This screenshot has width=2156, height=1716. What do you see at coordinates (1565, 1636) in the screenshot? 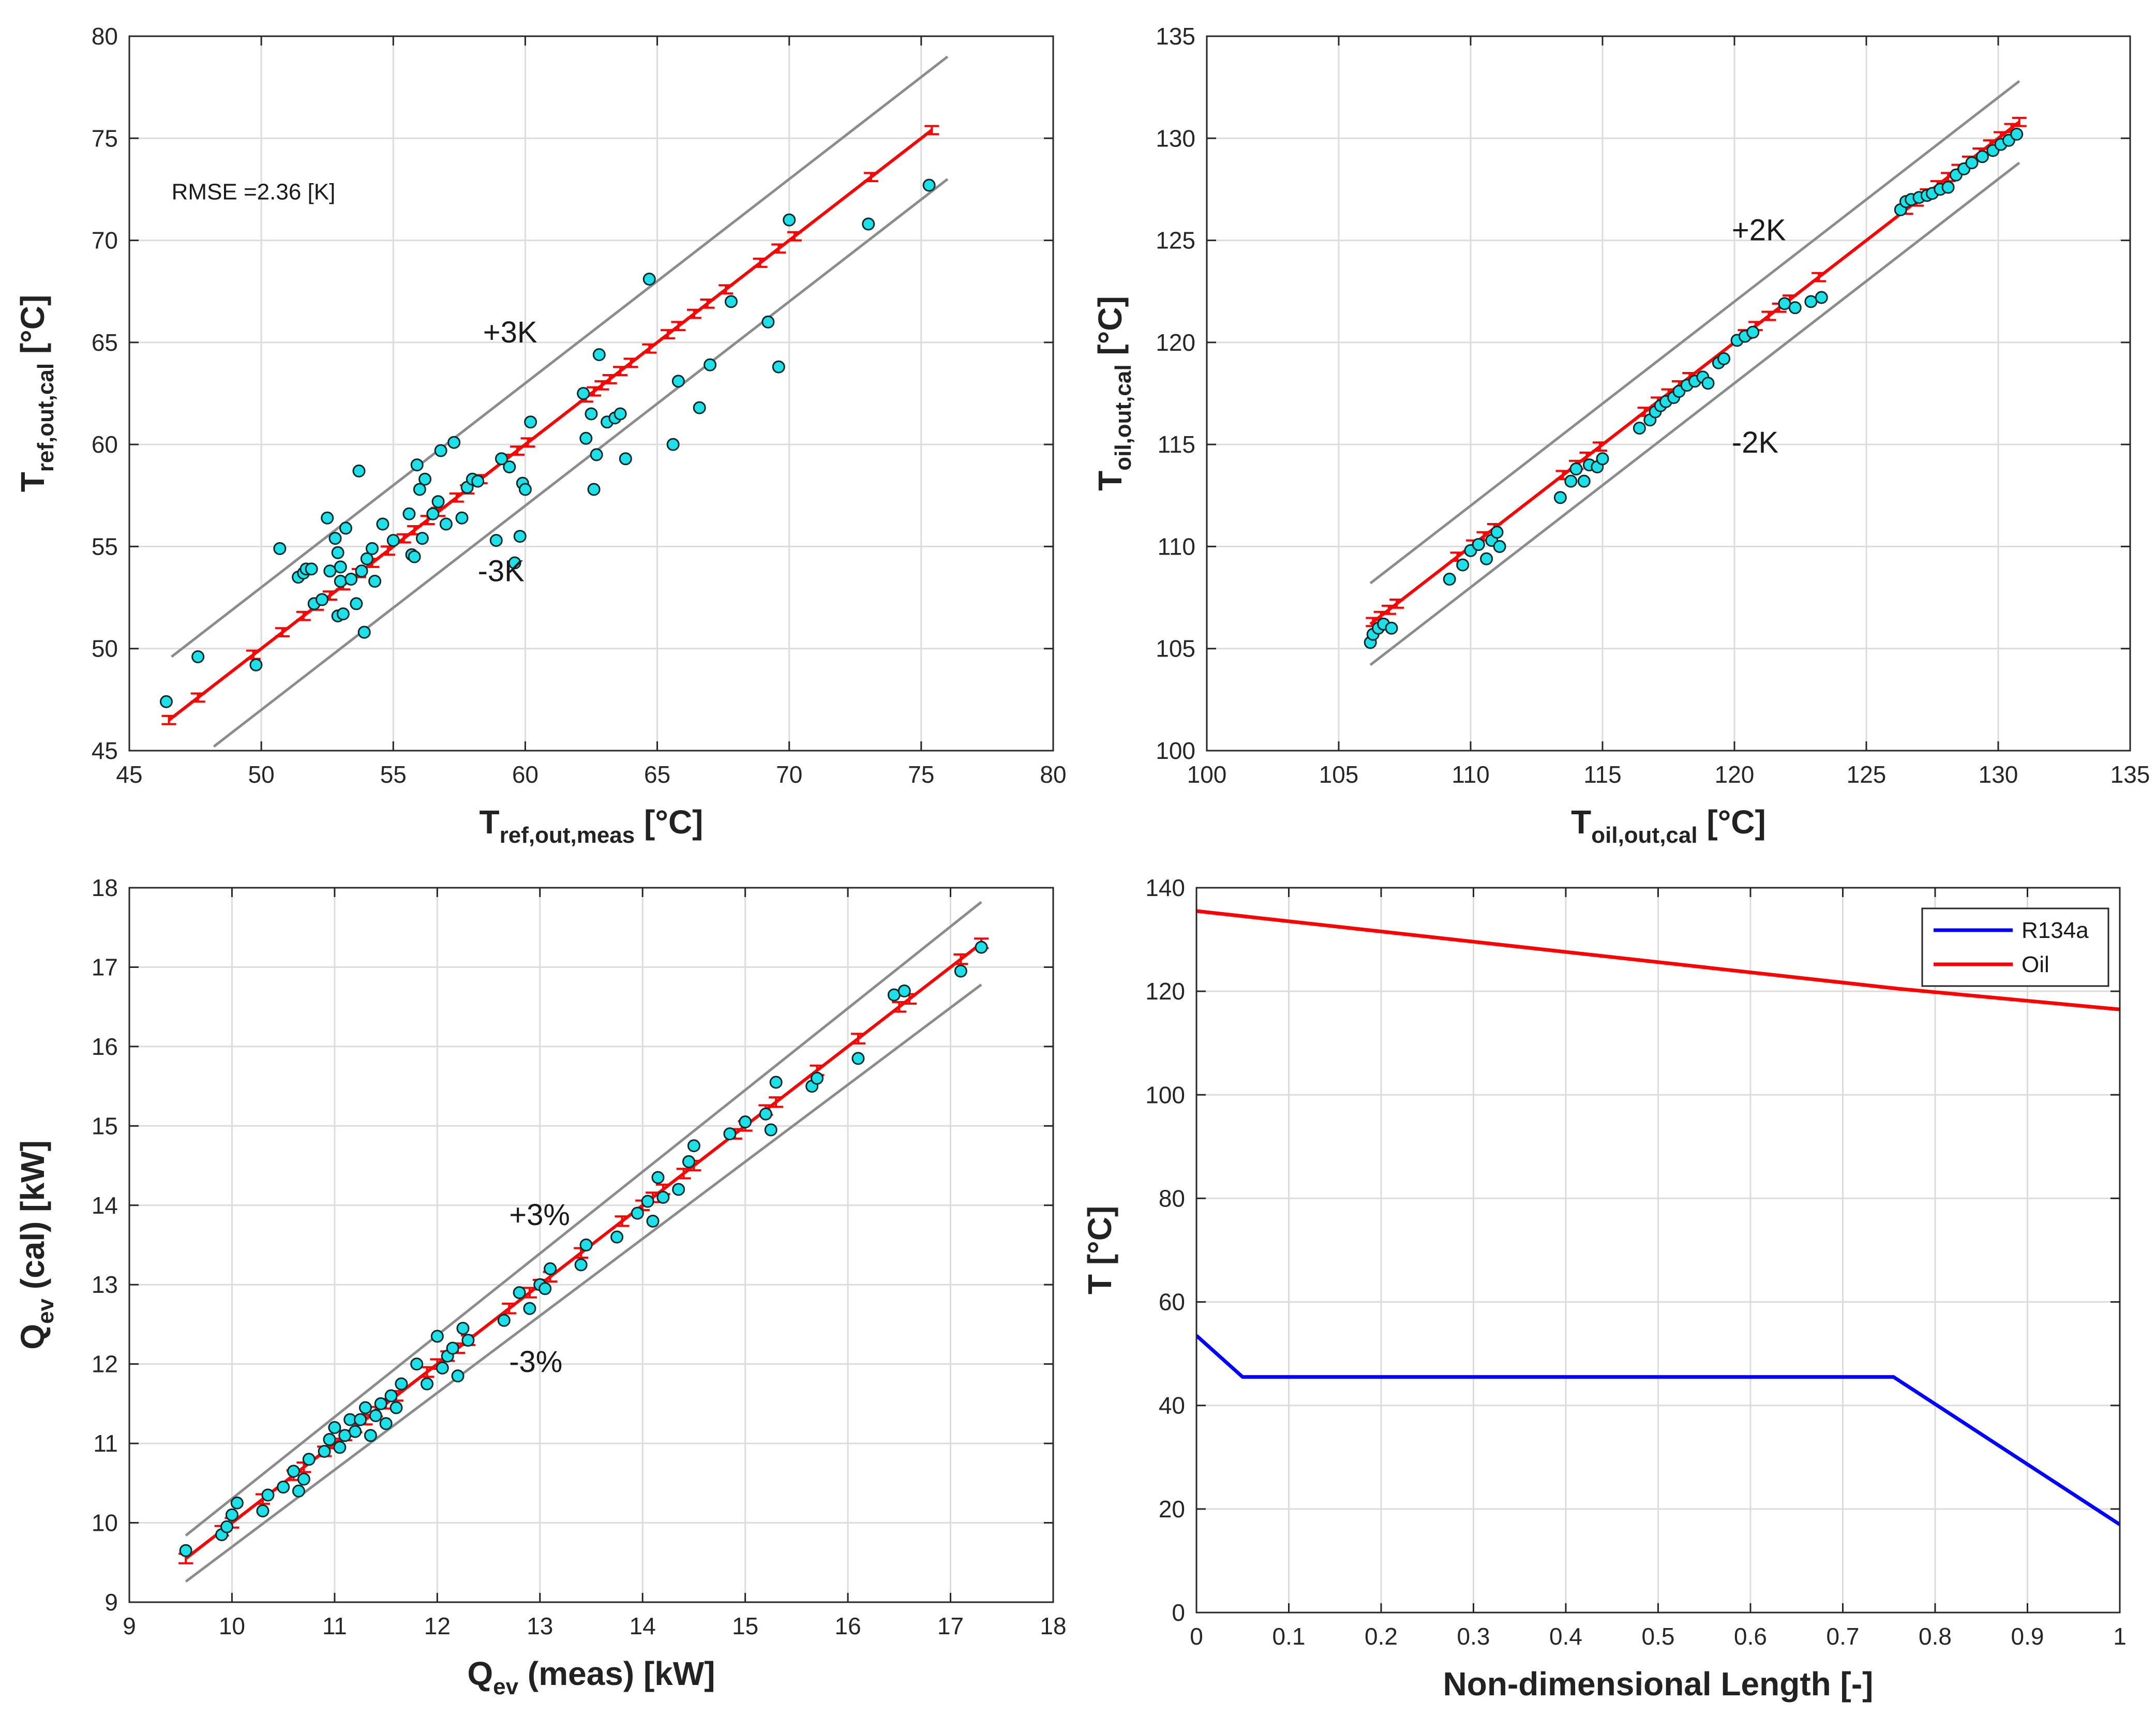
I see `x-tick-label: 0.4` at bounding box center [1565, 1636].